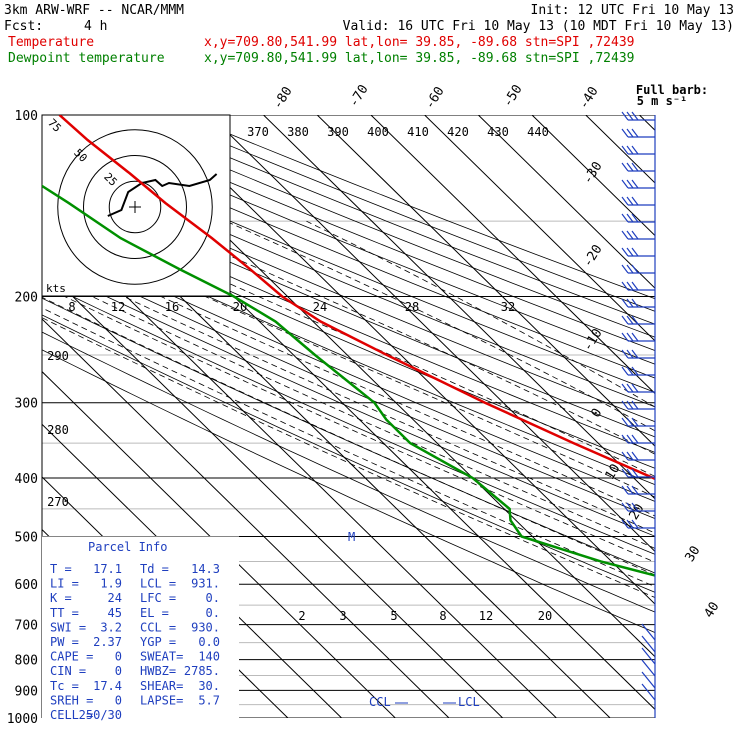 The image size is (740, 740). What do you see at coordinates (161, 700) in the screenshot?
I see `parcel-label: LAPSE=` at bounding box center [161, 700].